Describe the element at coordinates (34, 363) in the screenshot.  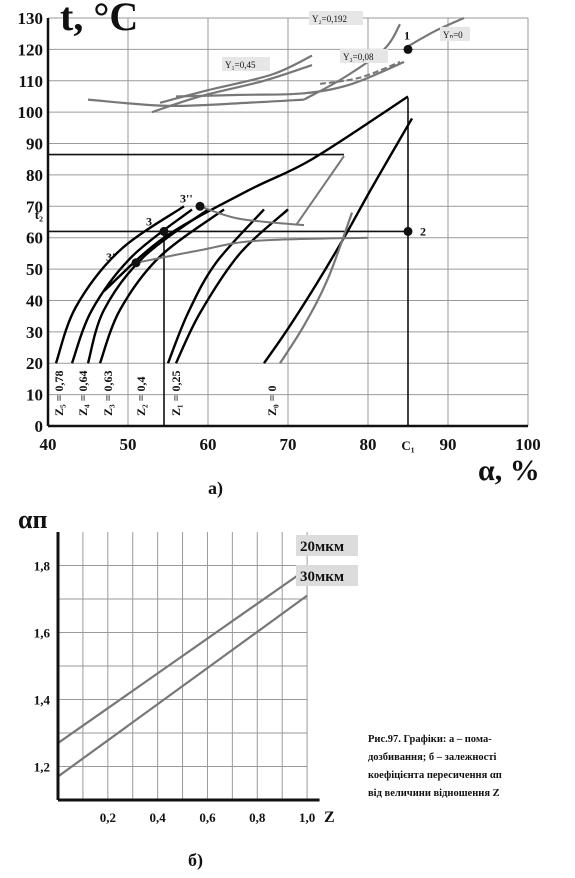
I see `y-tick-label: 20` at that location.